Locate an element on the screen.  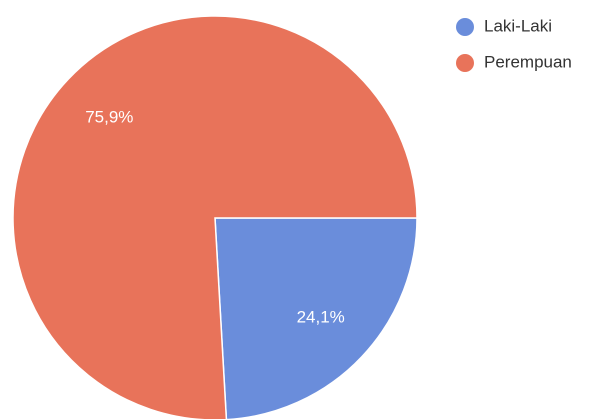
slice-label: 24,1% is located at coordinates (321, 316).